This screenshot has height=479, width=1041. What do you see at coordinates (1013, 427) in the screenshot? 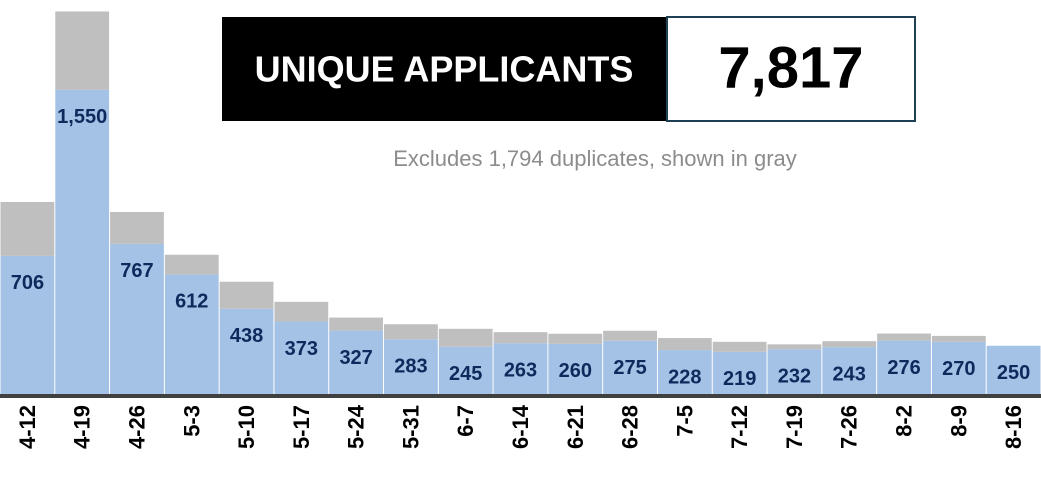
I see `x-tick-label: 8-16` at bounding box center [1013, 427].